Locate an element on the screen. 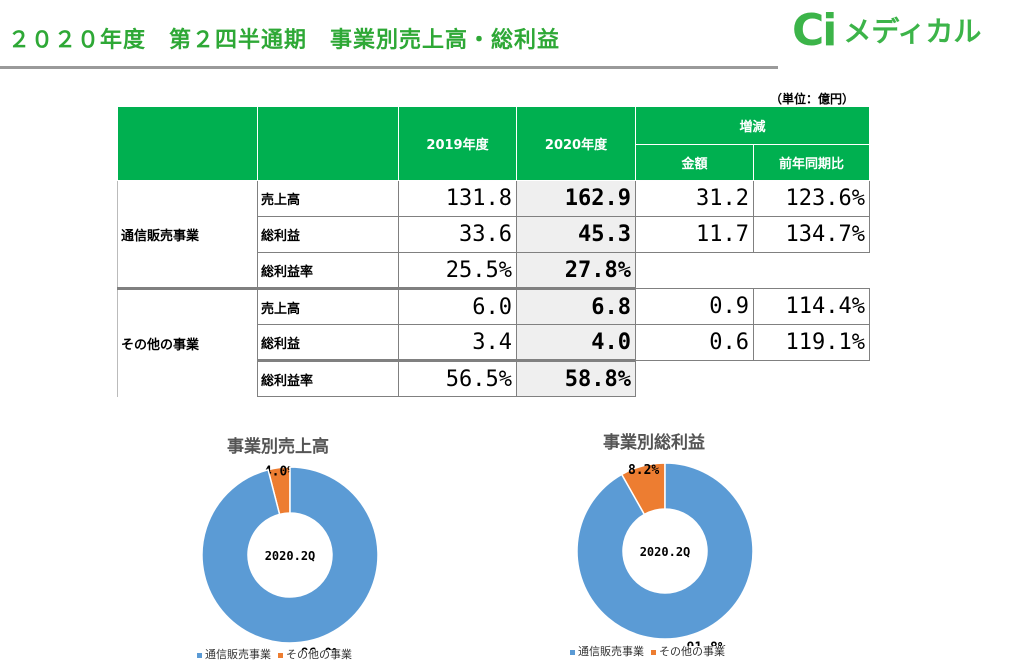  value-2019: 33.6 is located at coordinates (457, 234).